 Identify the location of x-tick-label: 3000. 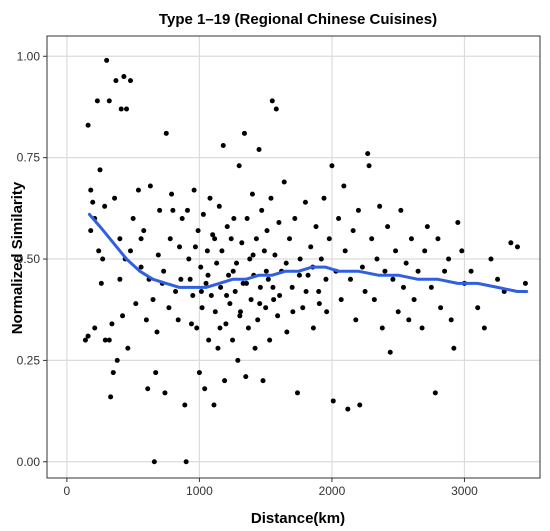
(464, 491).